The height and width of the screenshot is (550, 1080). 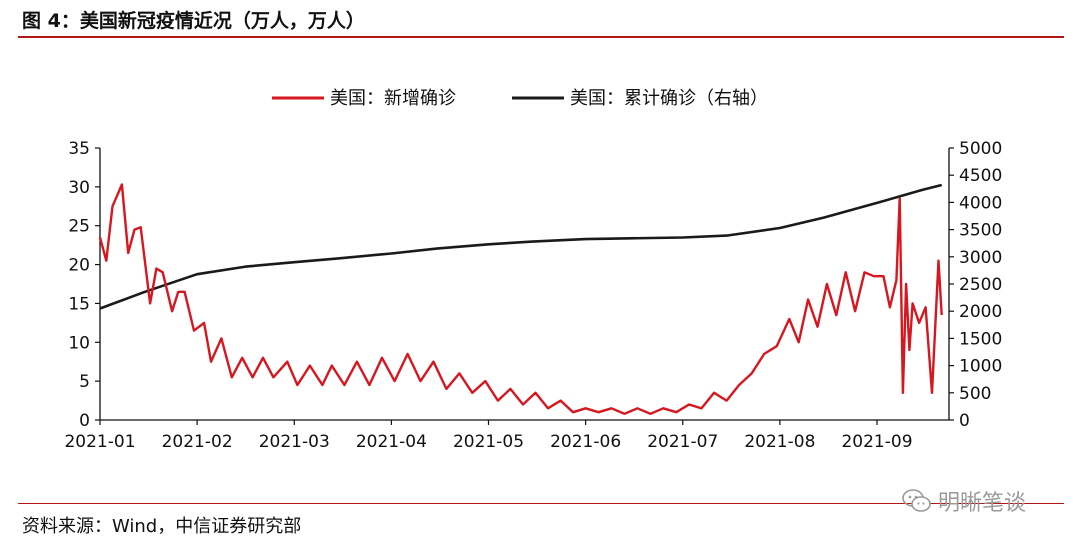 What do you see at coordinates (876, 442) in the screenshot?
I see `x-tick-label: 2021-09` at bounding box center [876, 442].